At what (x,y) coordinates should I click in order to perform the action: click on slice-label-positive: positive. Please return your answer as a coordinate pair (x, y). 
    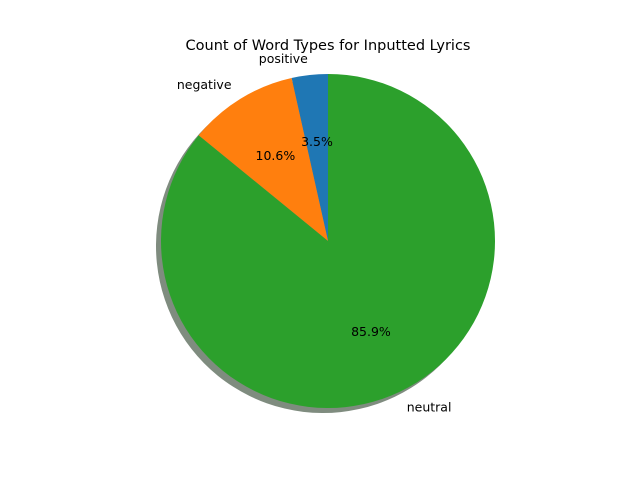
    Looking at the image, I should click on (283, 58).